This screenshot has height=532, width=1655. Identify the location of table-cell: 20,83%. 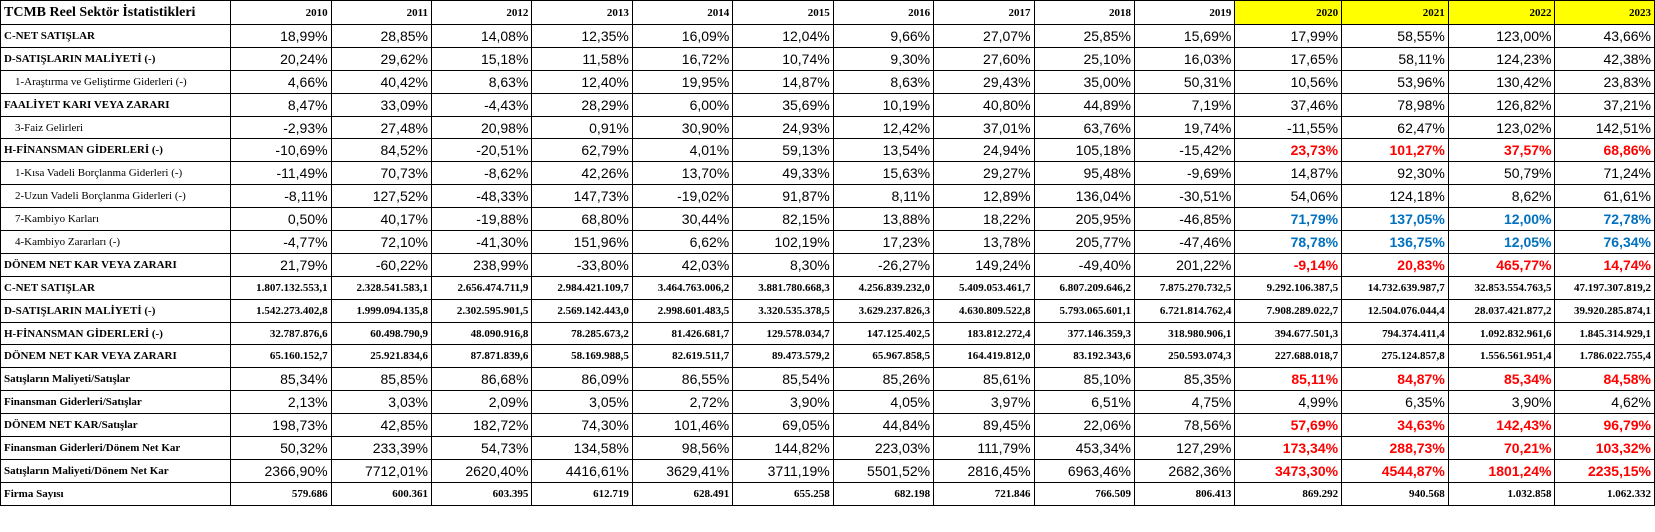
(1395, 264).